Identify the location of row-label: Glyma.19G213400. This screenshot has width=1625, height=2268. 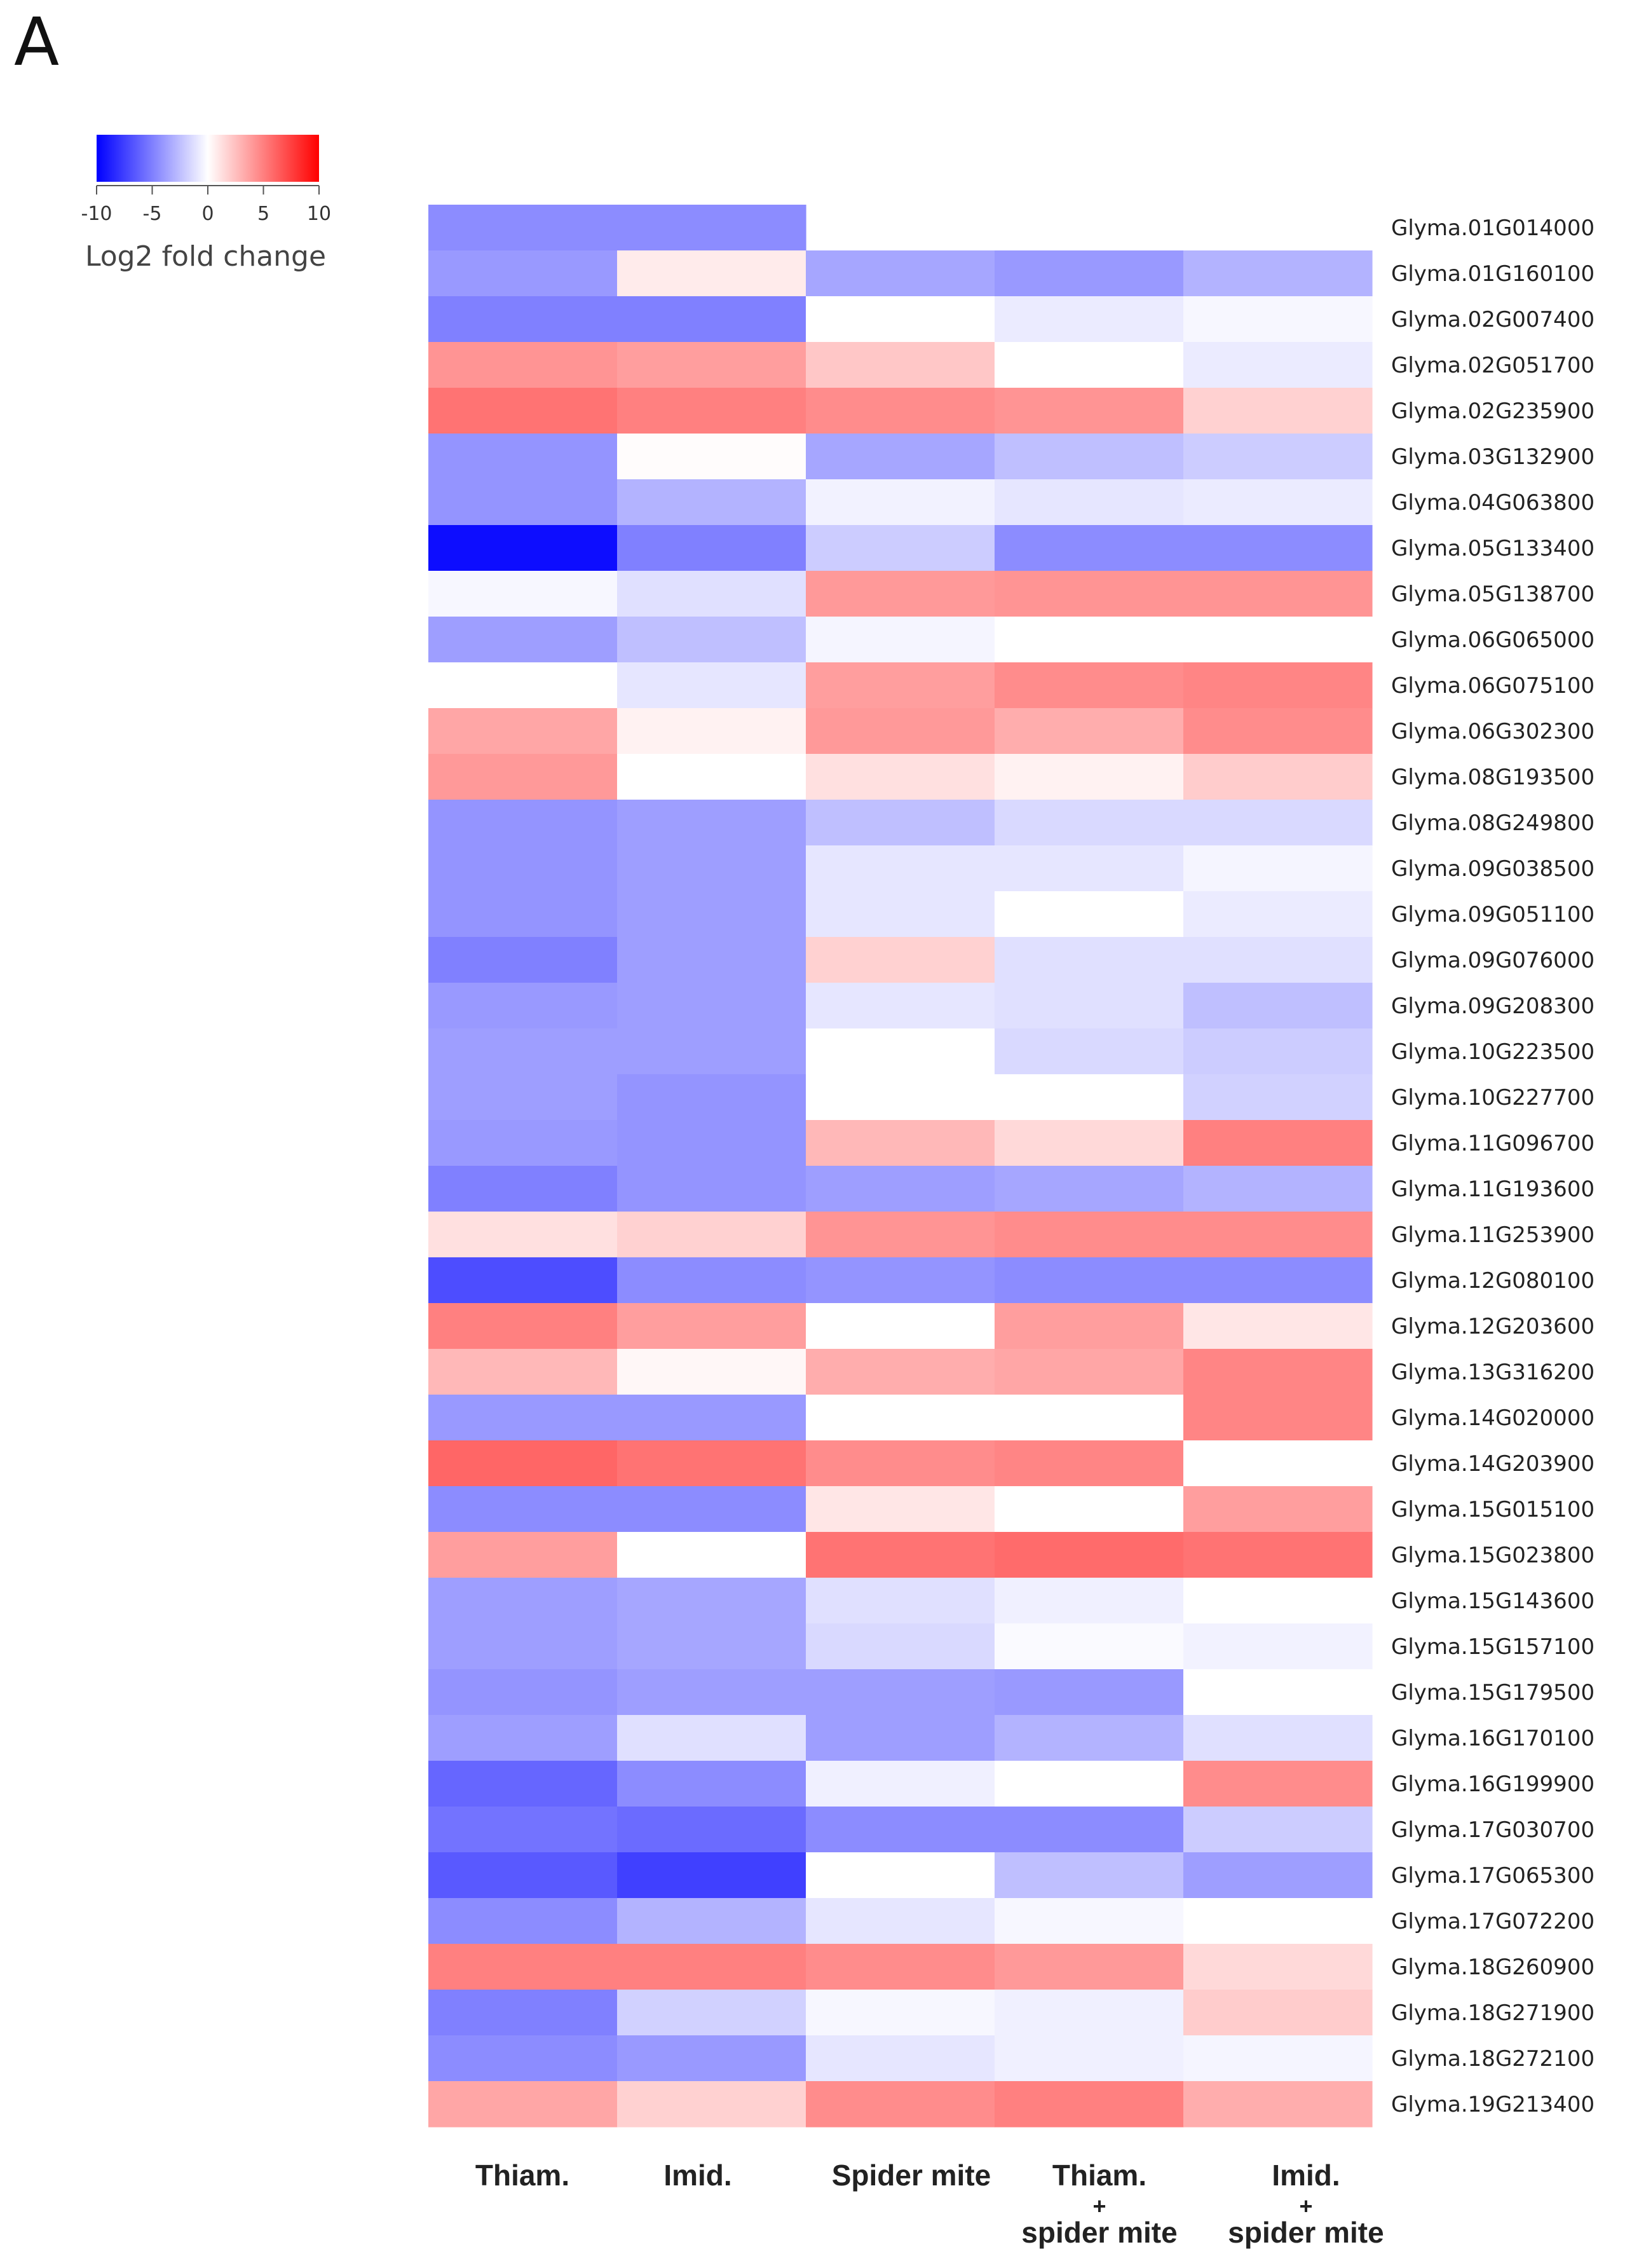
(1492, 2104).